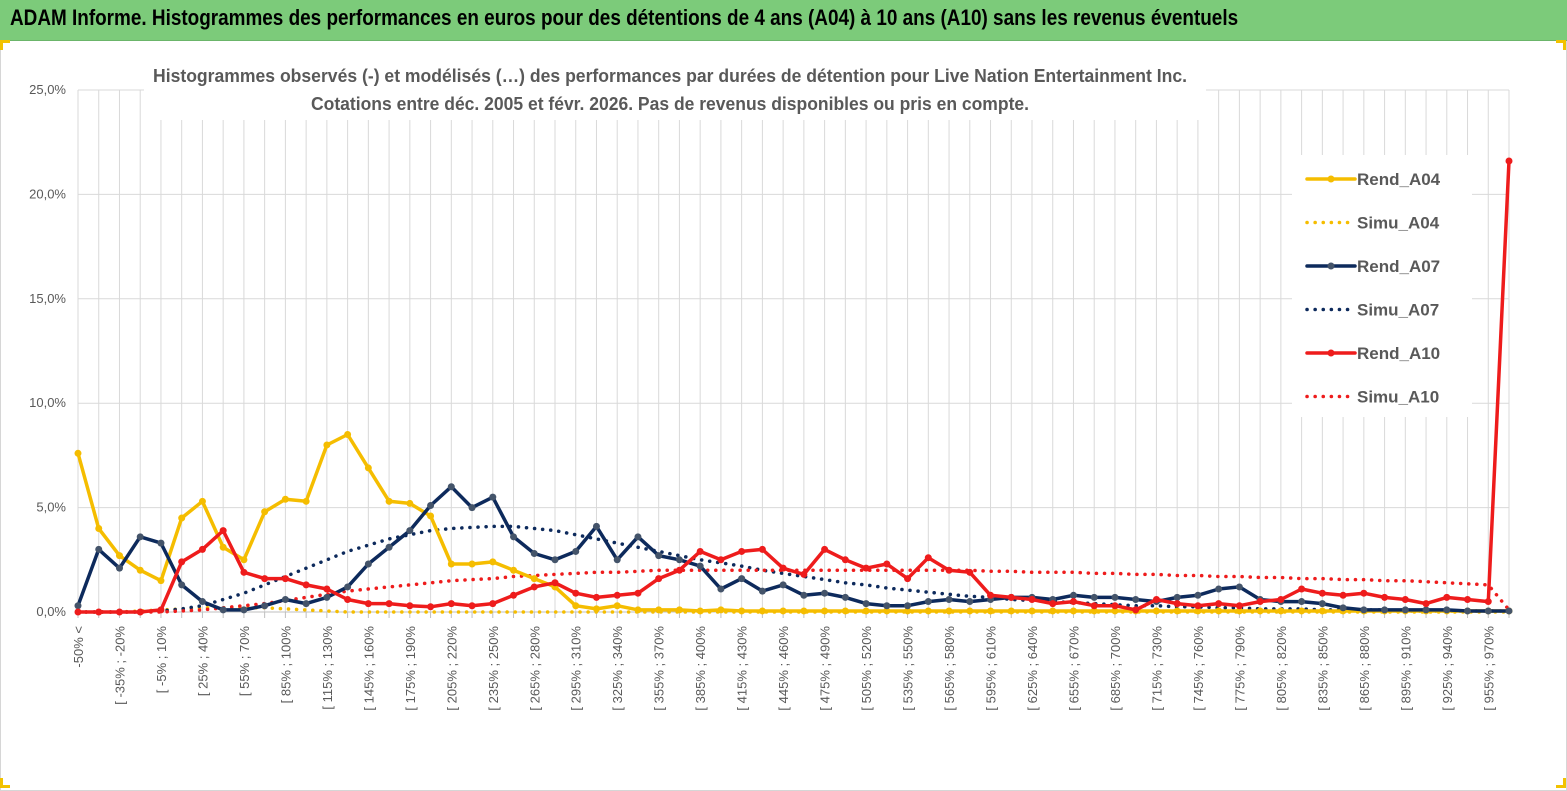  What do you see at coordinates (825, 668) in the screenshot?
I see `x-tick-label: [ 475% ; 490%` at bounding box center [825, 668].